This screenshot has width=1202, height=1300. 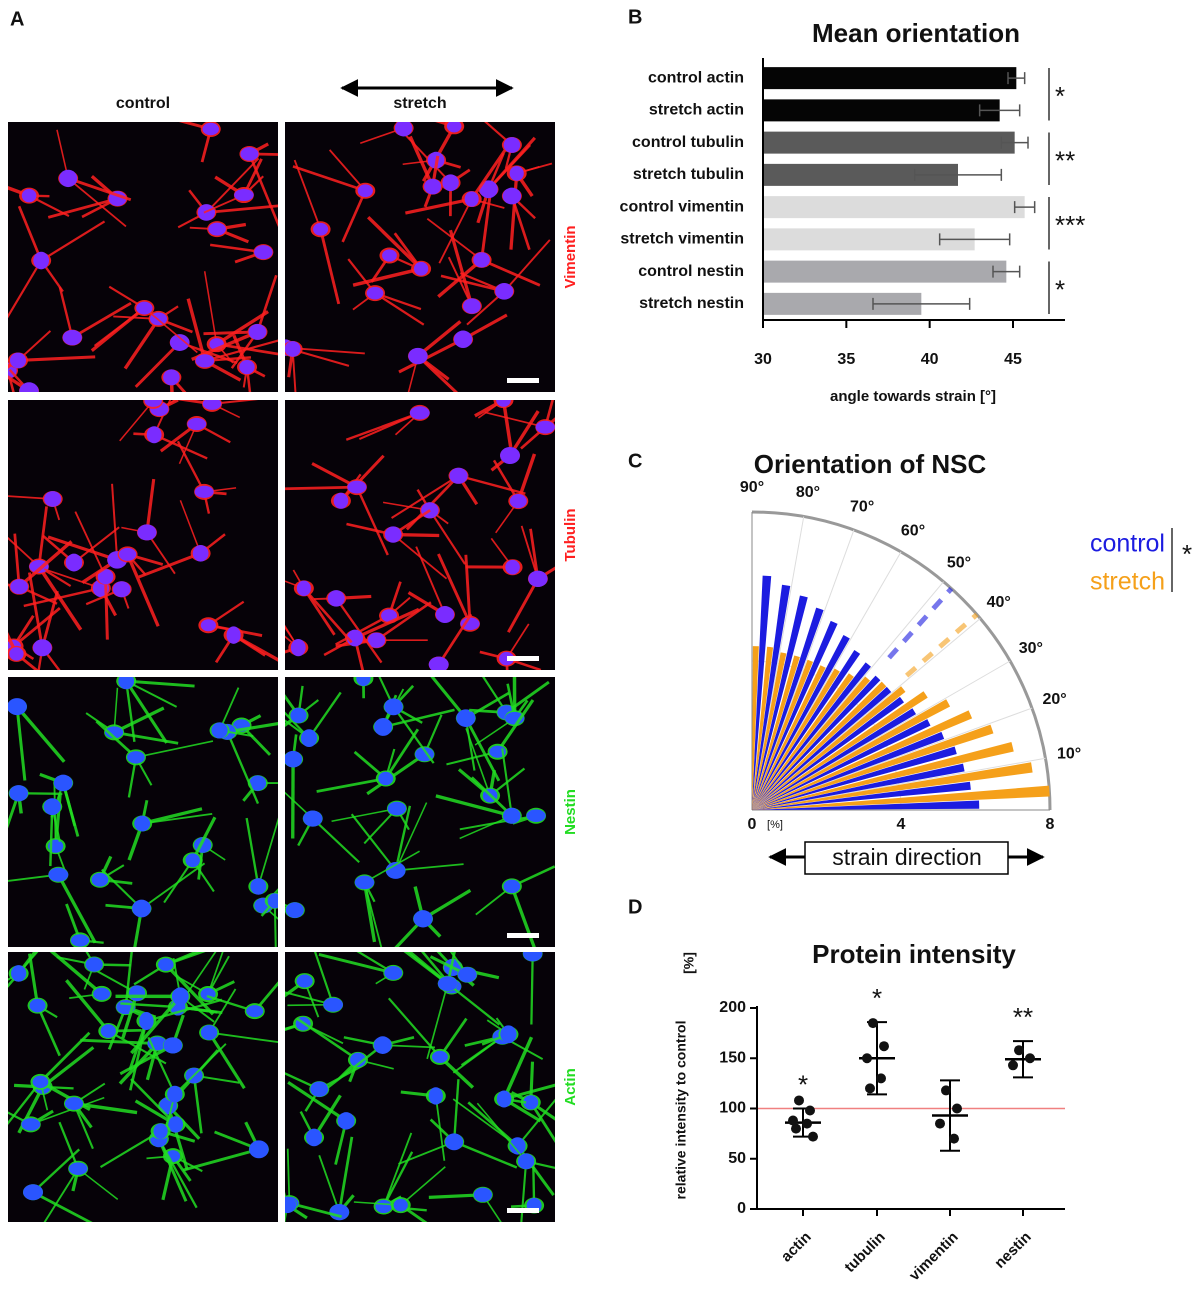 What do you see at coordinates (870, 464) in the screenshot?
I see `chart-title: Orientation of NSC` at bounding box center [870, 464].